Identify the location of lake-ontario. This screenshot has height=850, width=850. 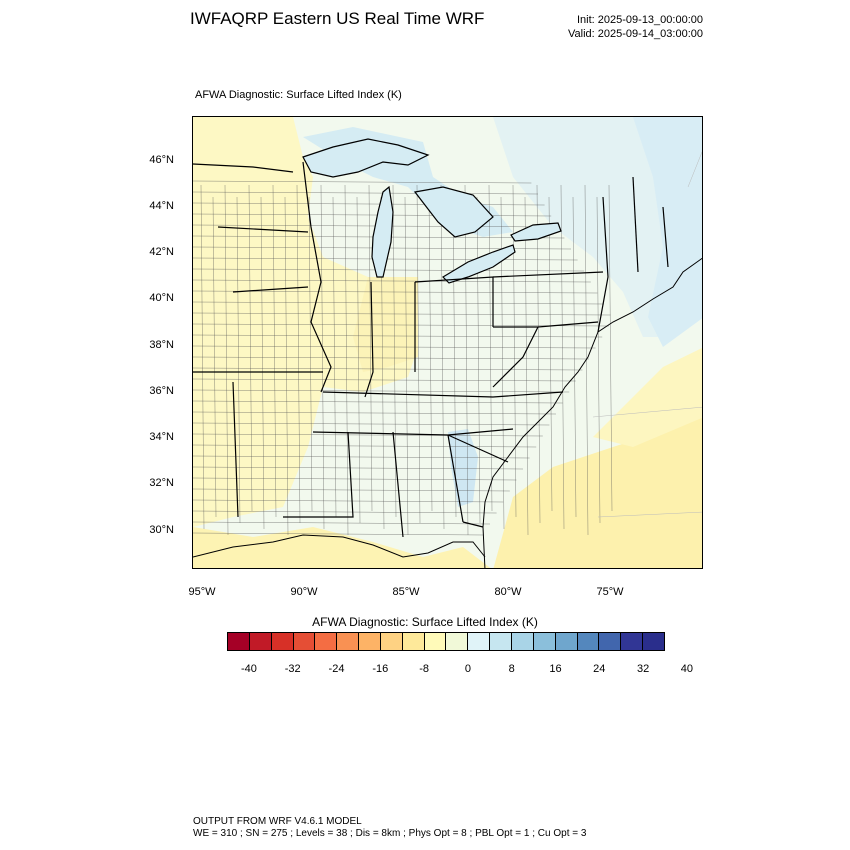
(536, 232).